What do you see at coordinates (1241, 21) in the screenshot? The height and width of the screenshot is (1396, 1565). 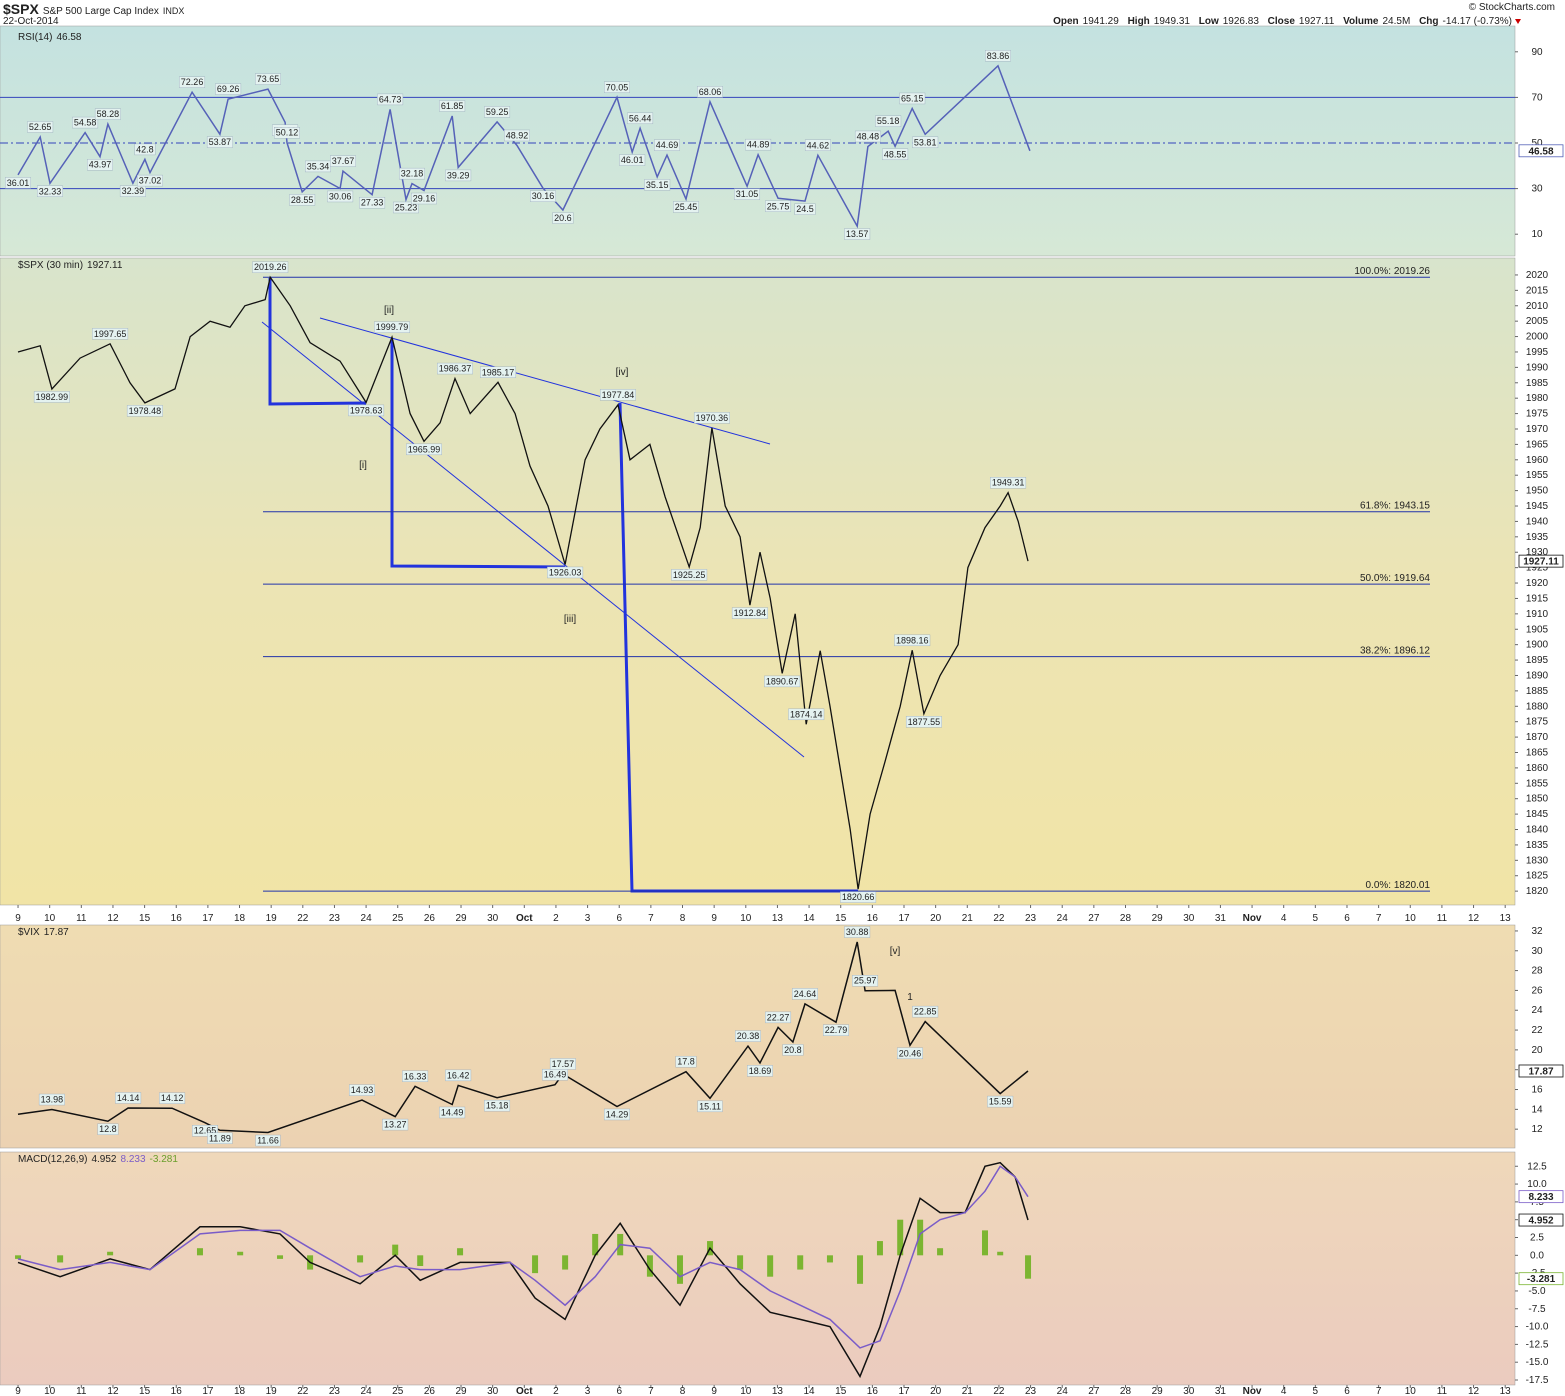 I see `low: 1926.83` at bounding box center [1241, 21].